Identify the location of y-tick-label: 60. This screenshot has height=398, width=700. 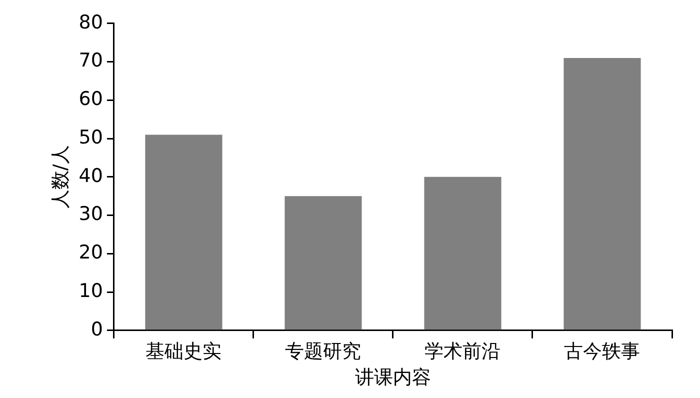
(90, 99).